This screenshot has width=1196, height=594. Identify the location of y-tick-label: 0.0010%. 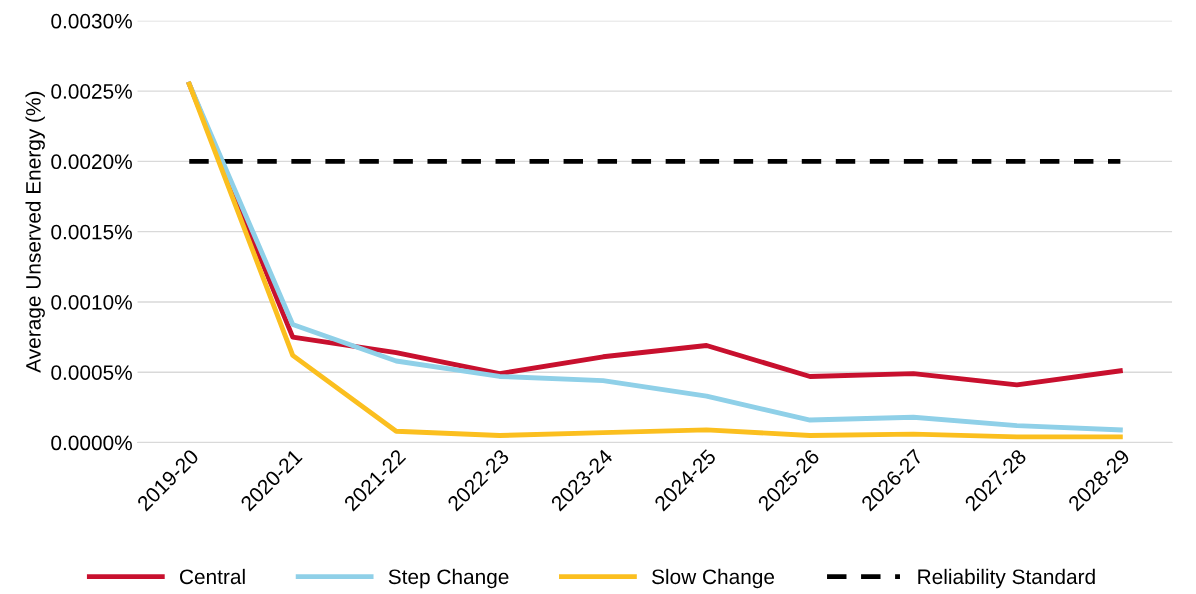
(91, 302).